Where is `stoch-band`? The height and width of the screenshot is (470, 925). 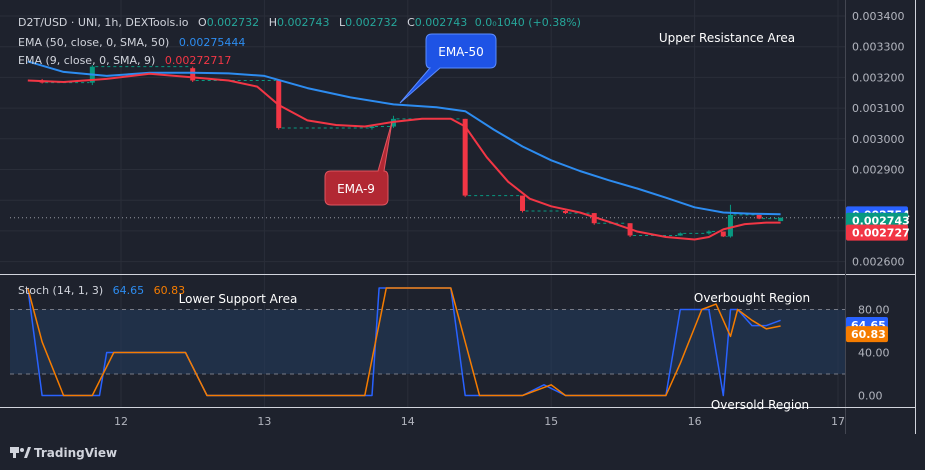
stoch-band is located at coordinates (427, 341).